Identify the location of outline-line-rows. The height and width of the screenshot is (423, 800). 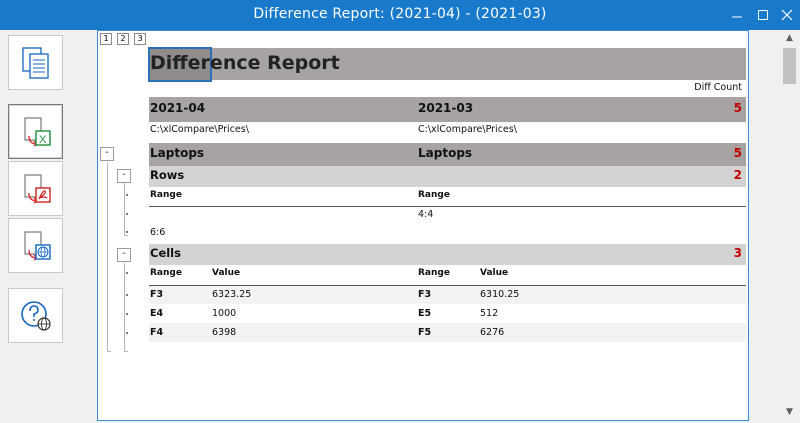
(124, 209).